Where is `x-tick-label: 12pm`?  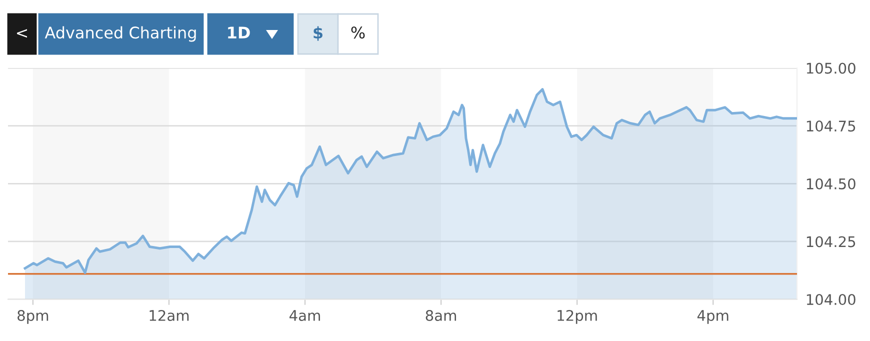 x-tick-label: 12pm is located at coordinates (577, 317).